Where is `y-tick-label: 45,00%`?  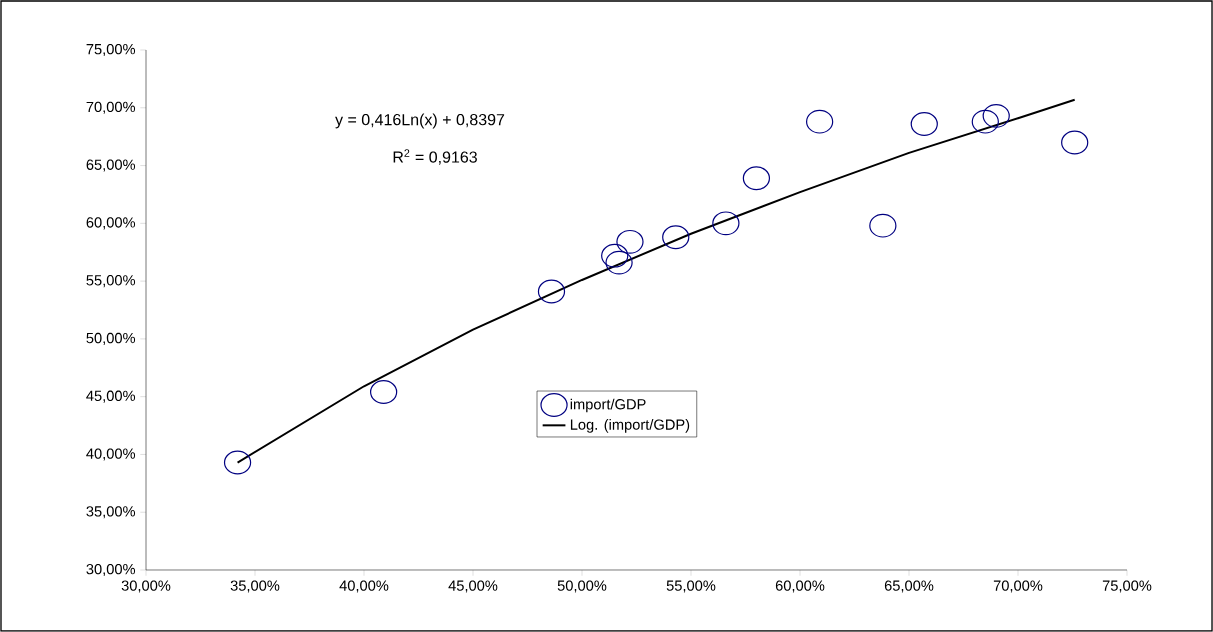 y-tick-label: 45,00% is located at coordinates (111, 396).